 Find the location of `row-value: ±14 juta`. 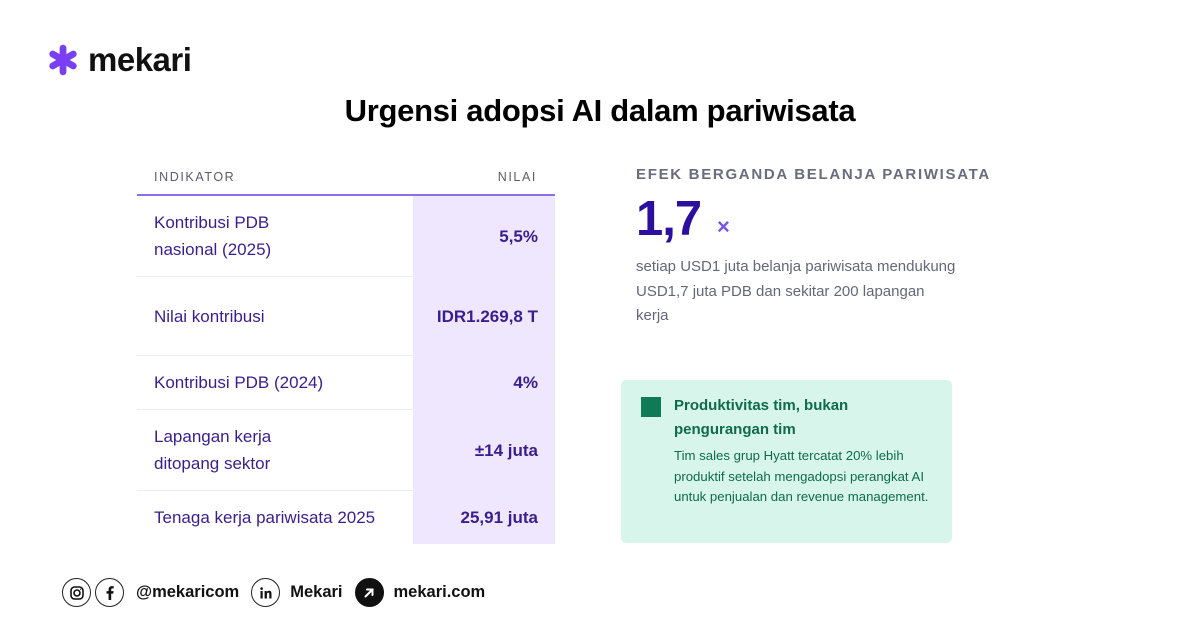

row-value: ±14 juta is located at coordinates (484, 450).